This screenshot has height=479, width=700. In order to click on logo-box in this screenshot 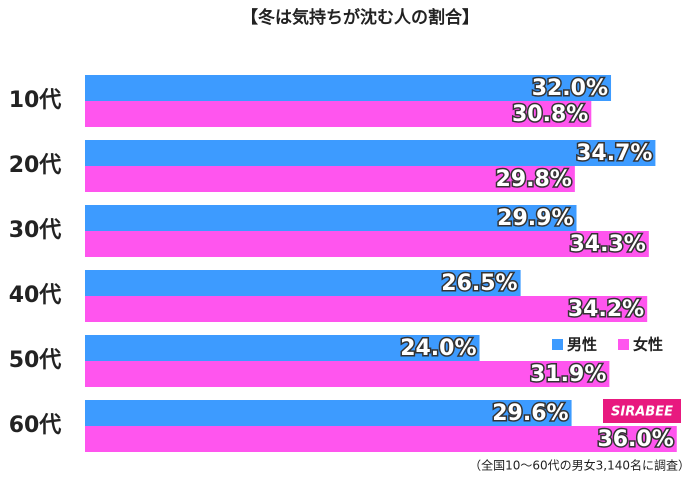, I will do `click(642, 411)`.